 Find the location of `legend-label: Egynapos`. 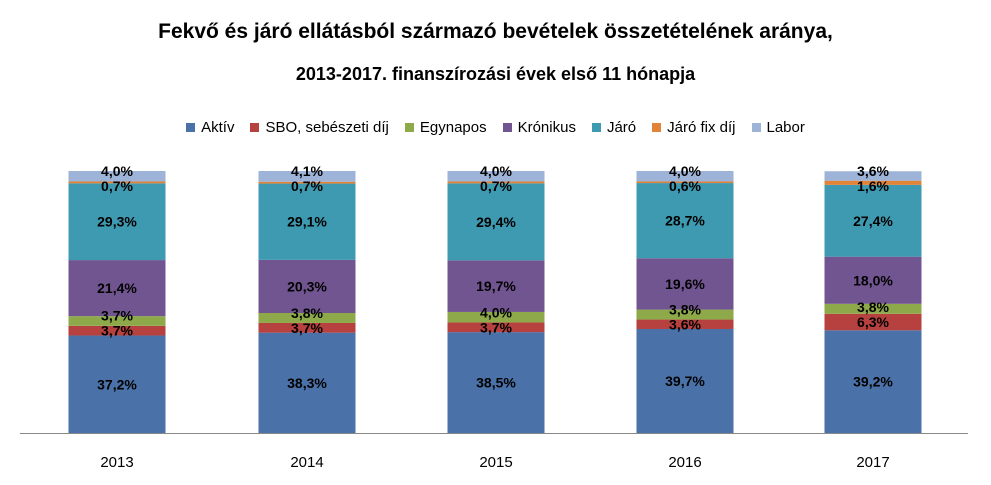

legend-label: Egynapos is located at coordinates (453, 127).